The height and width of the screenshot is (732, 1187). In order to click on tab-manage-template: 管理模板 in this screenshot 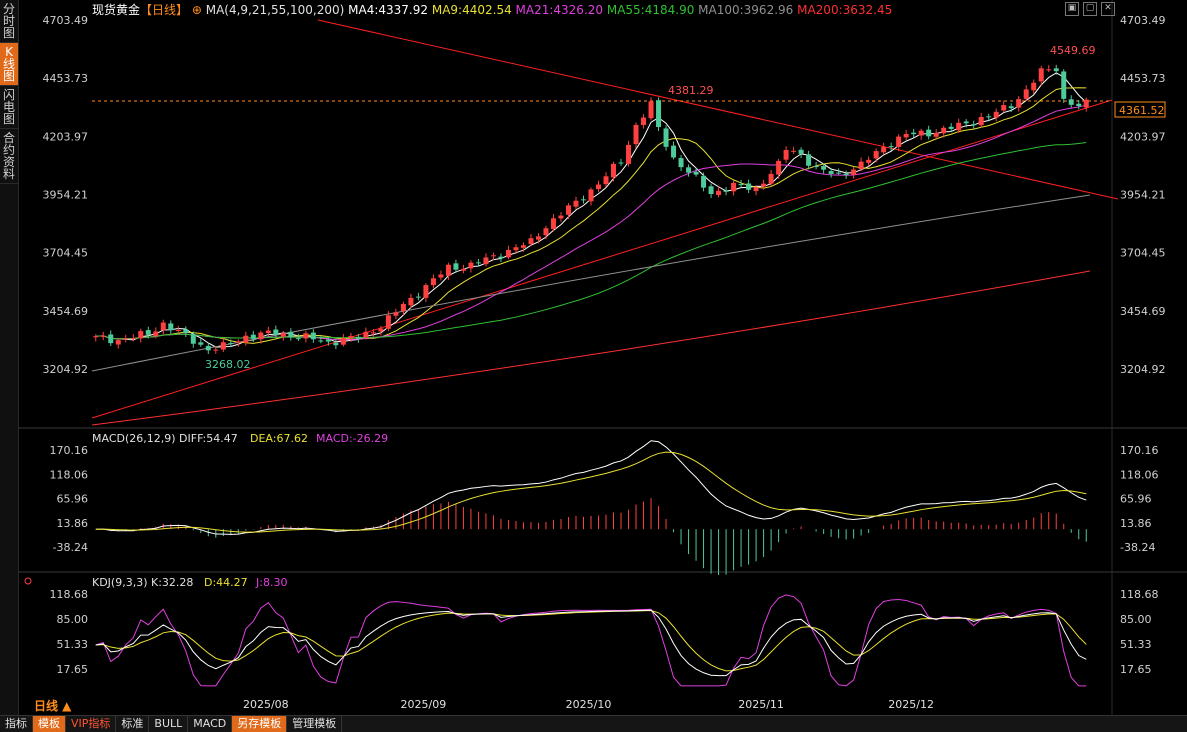, I will do `click(315, 724)`.